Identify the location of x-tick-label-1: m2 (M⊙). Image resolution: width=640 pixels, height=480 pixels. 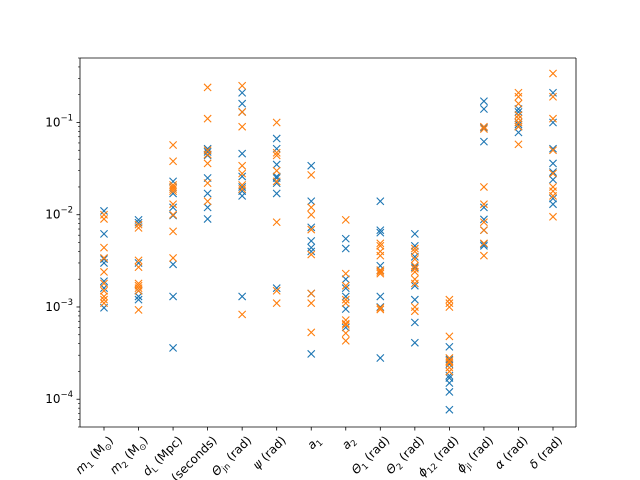
(130, 456).